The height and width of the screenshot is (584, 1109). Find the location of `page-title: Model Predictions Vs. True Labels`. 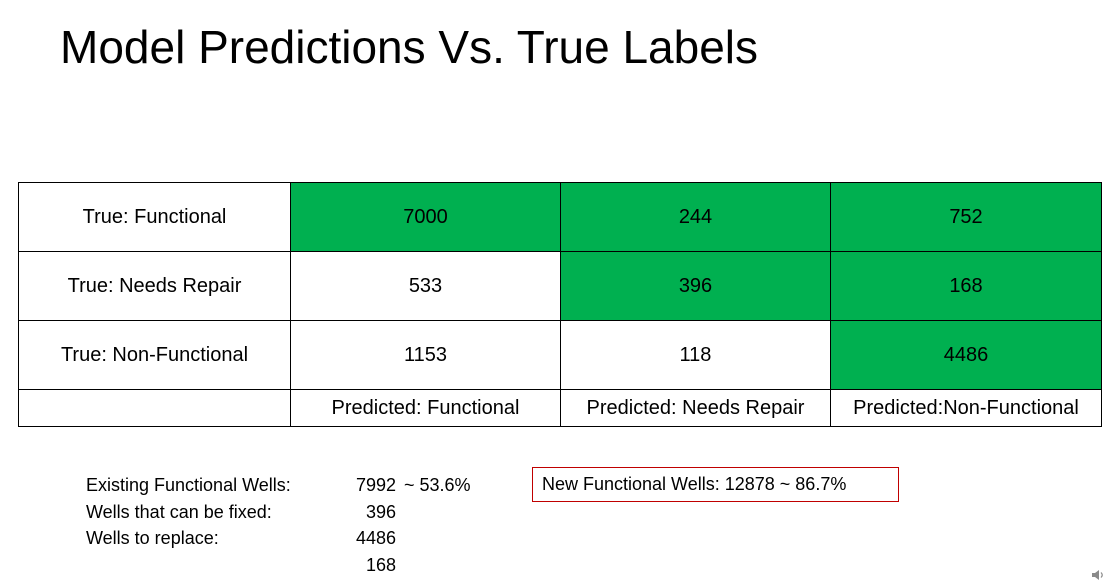

page-title: Model Predictions Vs. True Labels is located at coordinates (409, 47).